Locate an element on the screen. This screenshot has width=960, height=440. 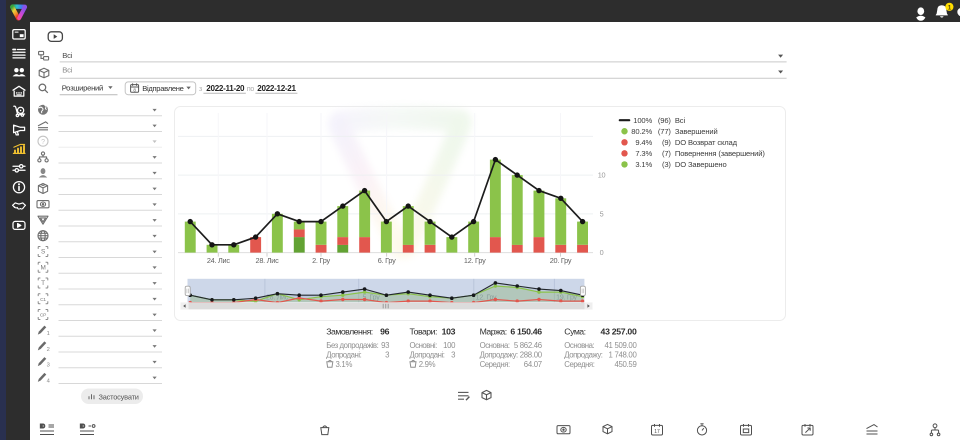
svg-text: Основні: is located at coordinates (424, 345).